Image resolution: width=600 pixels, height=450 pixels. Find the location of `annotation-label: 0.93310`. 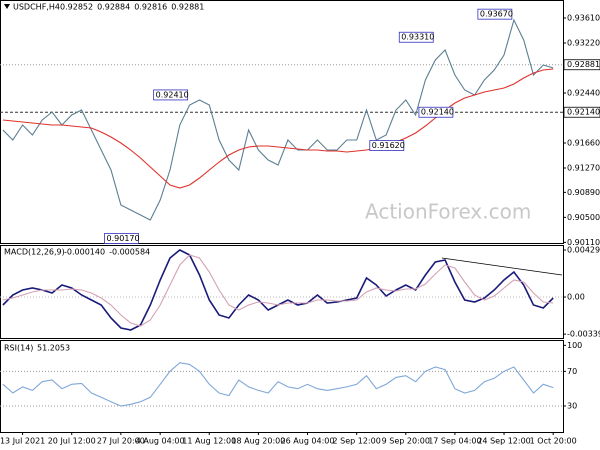

annotation-label: 0.93310 is located at coordinates (417, 37).